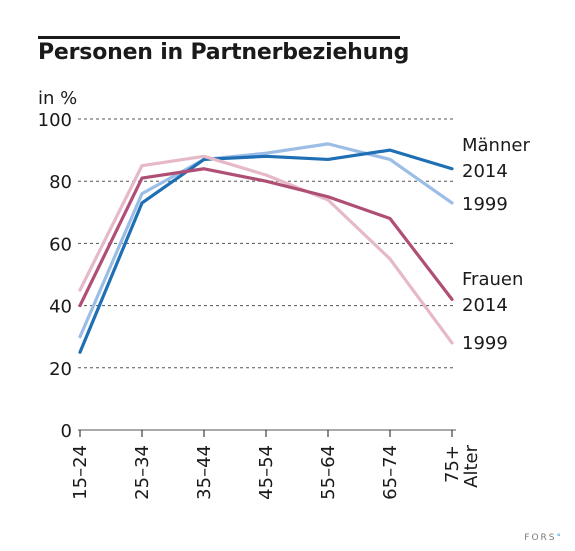 This screenshot has height=551, width=575. I want to click on series-labels: Männer 2014 1999 Frauen 2014 1999, so click(496, 244).